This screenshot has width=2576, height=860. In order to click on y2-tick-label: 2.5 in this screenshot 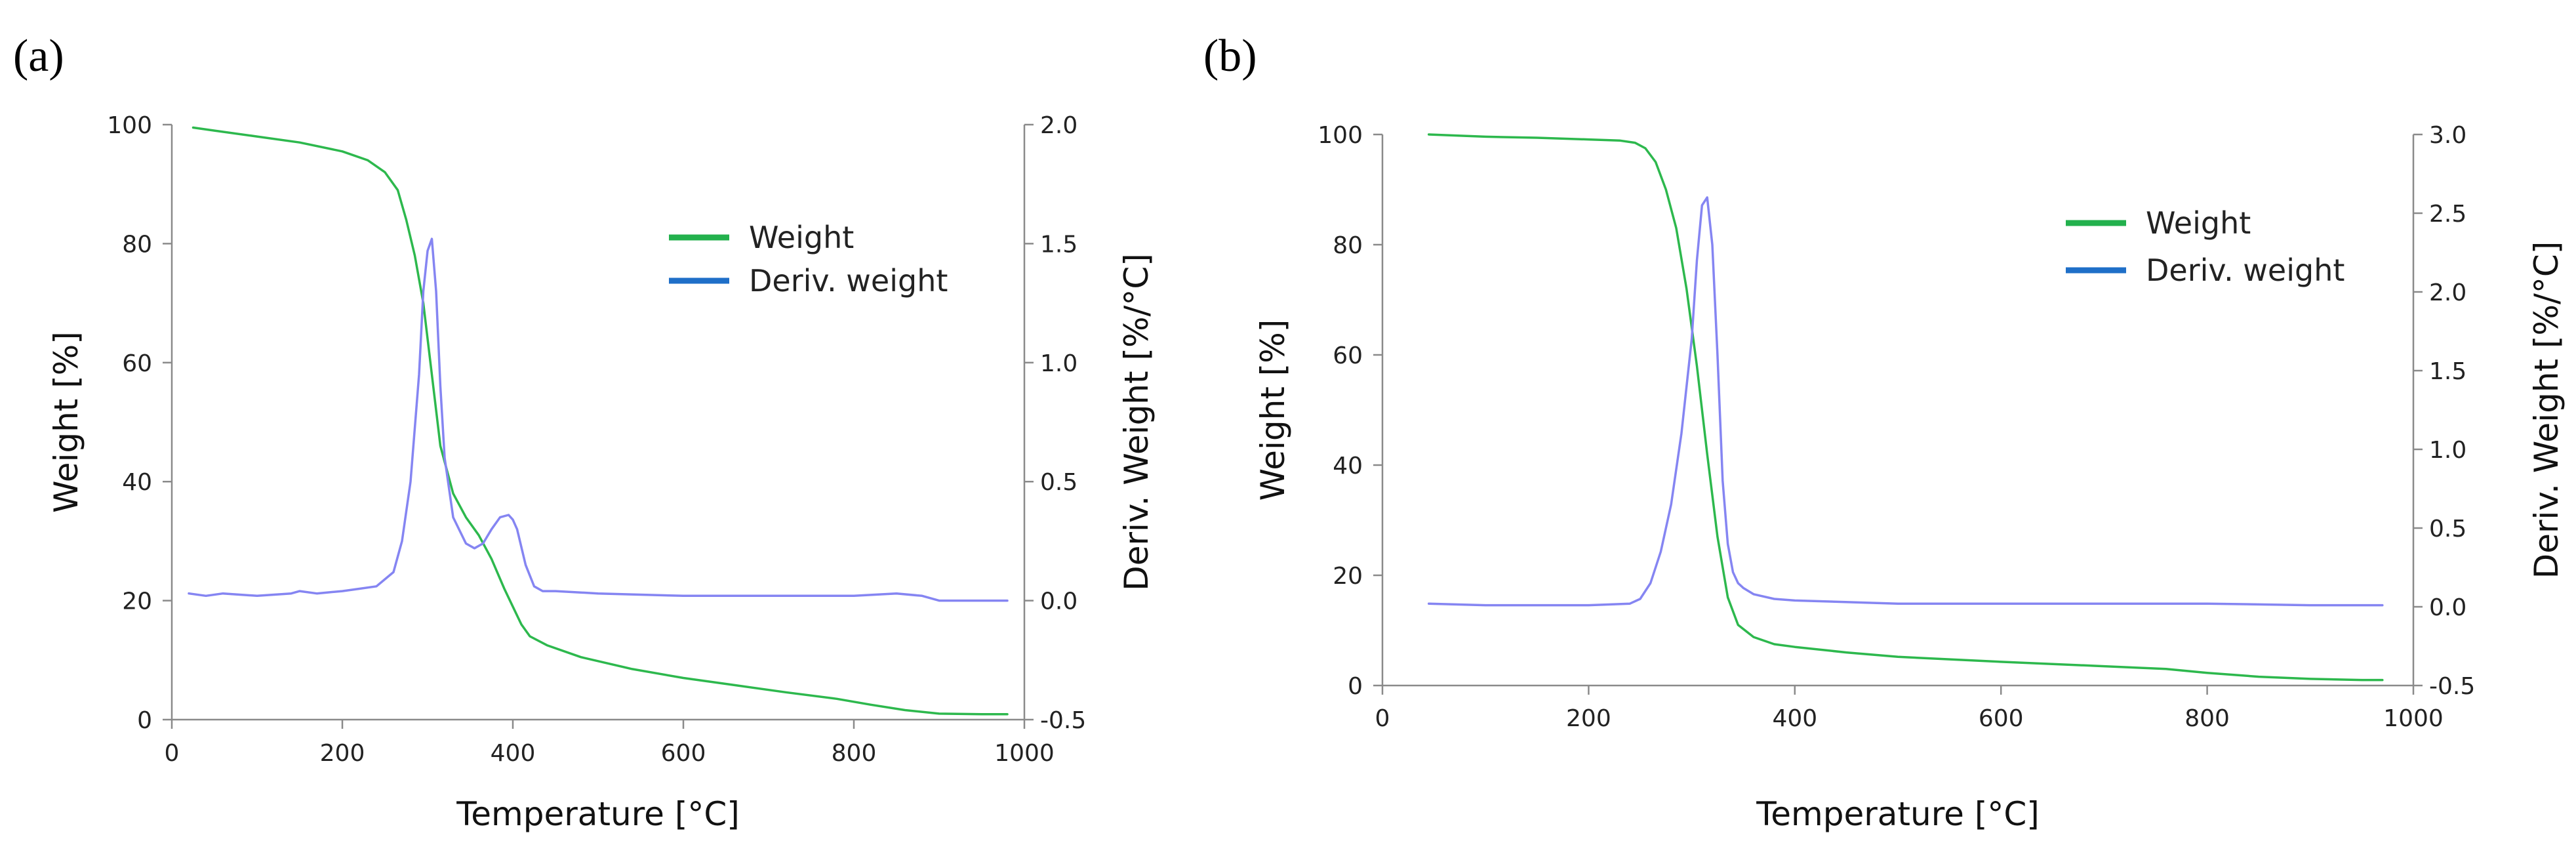, I will do `click(2447, 214)`.